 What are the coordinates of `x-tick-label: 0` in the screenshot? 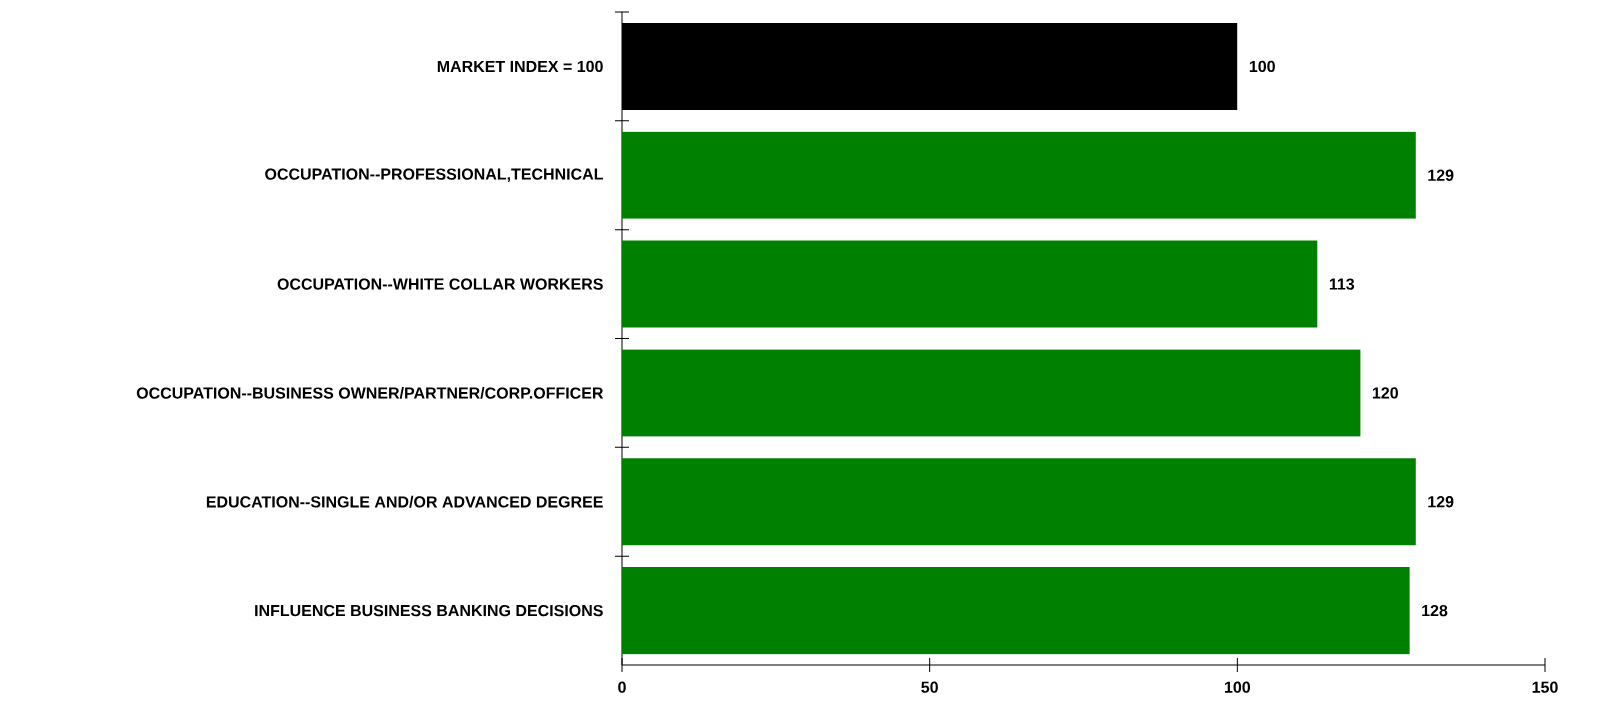 It's located at (622, 687).